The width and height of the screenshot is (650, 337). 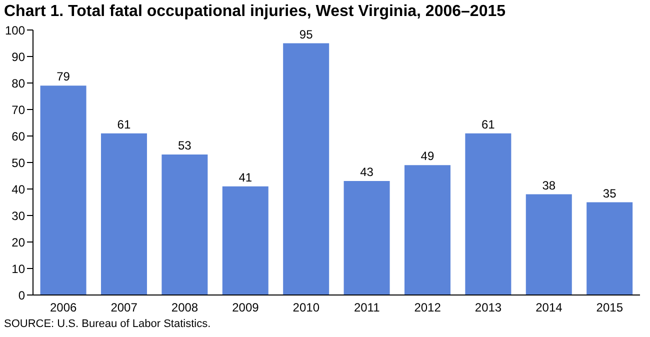 I want to click on x-tick-label: 2011, so click(x=367, y=307).